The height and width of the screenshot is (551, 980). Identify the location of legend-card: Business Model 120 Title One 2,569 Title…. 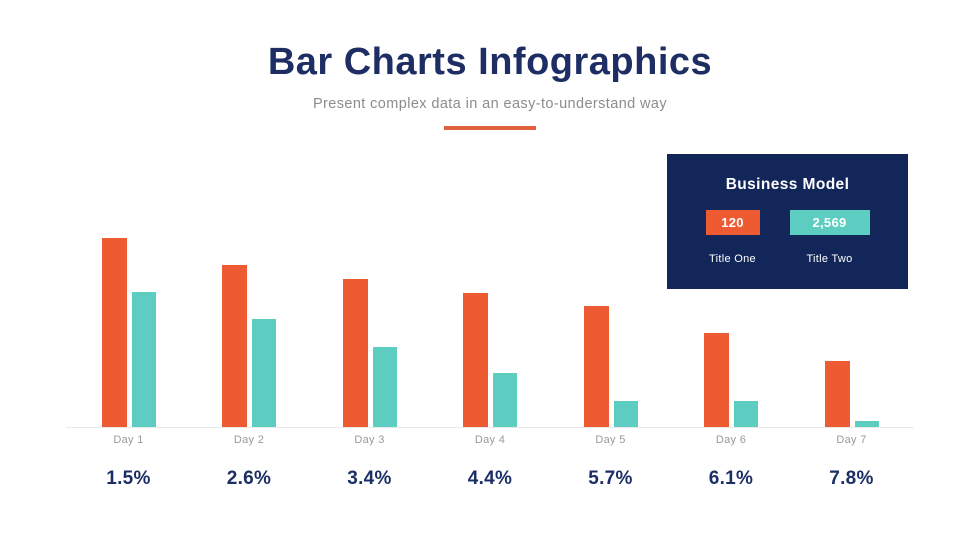
(787, 221).